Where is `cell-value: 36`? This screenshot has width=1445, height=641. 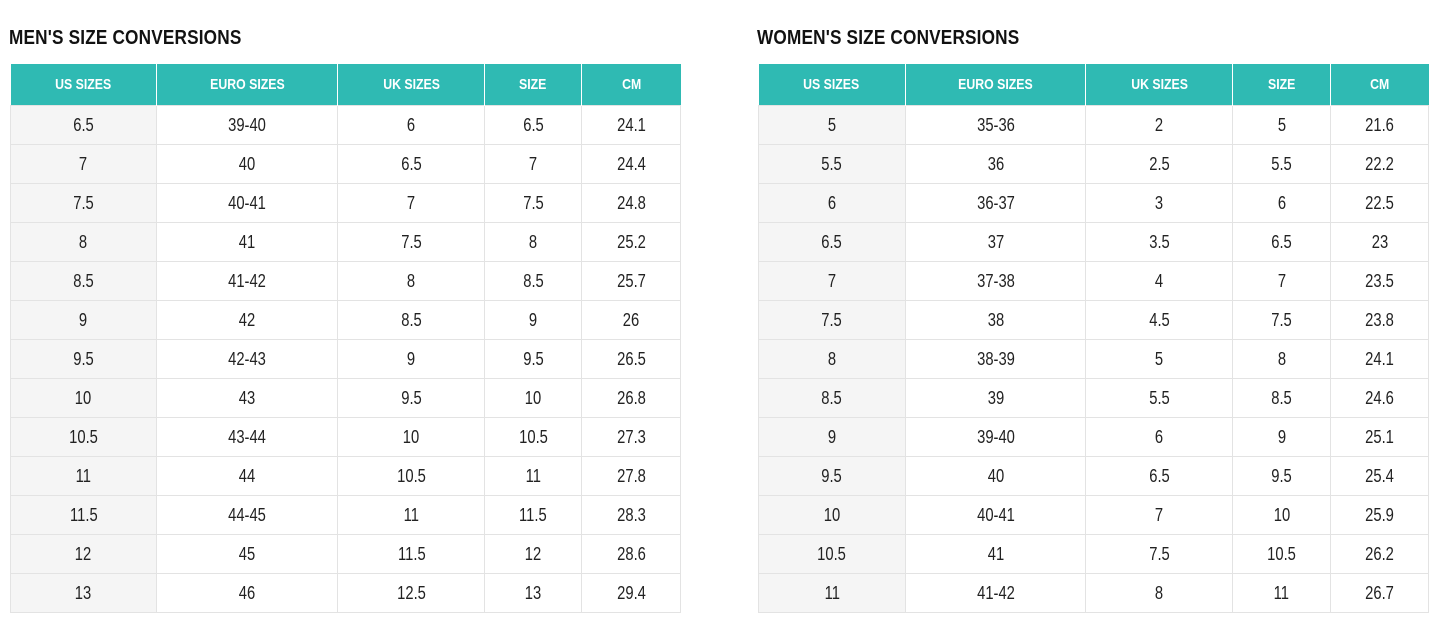
cell-value: 36 is located at coordinates (995, 163).